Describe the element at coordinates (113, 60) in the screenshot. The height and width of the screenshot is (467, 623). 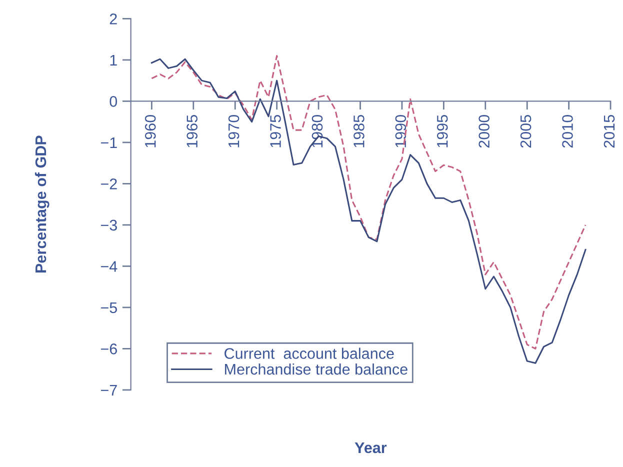
I see `y-tick-label: 1` at that location.